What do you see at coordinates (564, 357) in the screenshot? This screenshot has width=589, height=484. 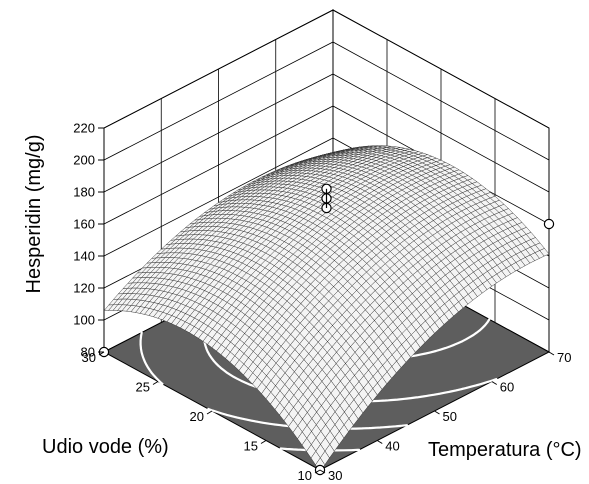 I see `x-tick-label: 70` at bounding box center [564, 357].